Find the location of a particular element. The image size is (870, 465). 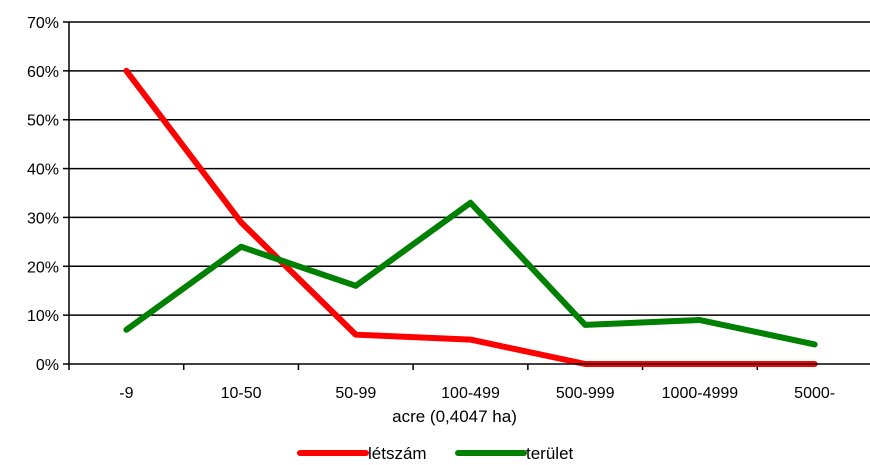

y-tick-label: 20% is located at coordinates (43, 267).